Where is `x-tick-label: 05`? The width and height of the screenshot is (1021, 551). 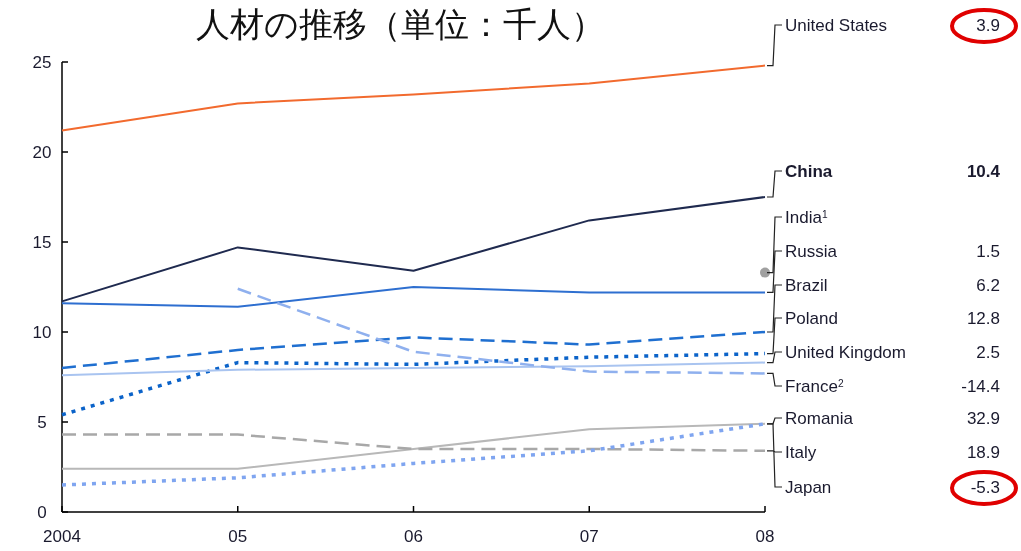
x-tick-label: 05 is located at coordinates (238, 536).